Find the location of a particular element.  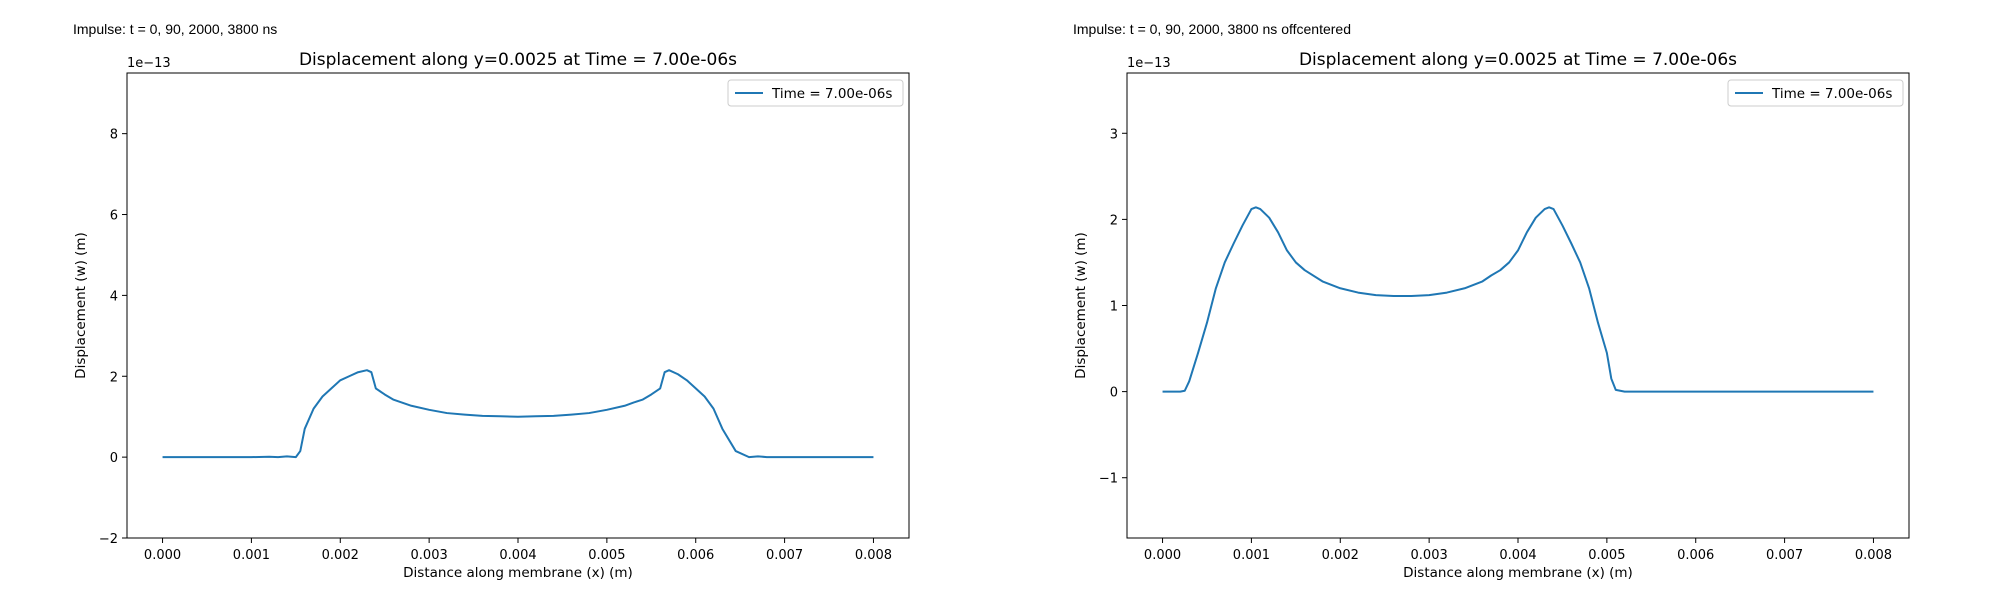

y-tick-label: −1 is located at coordinates (1108, 479).